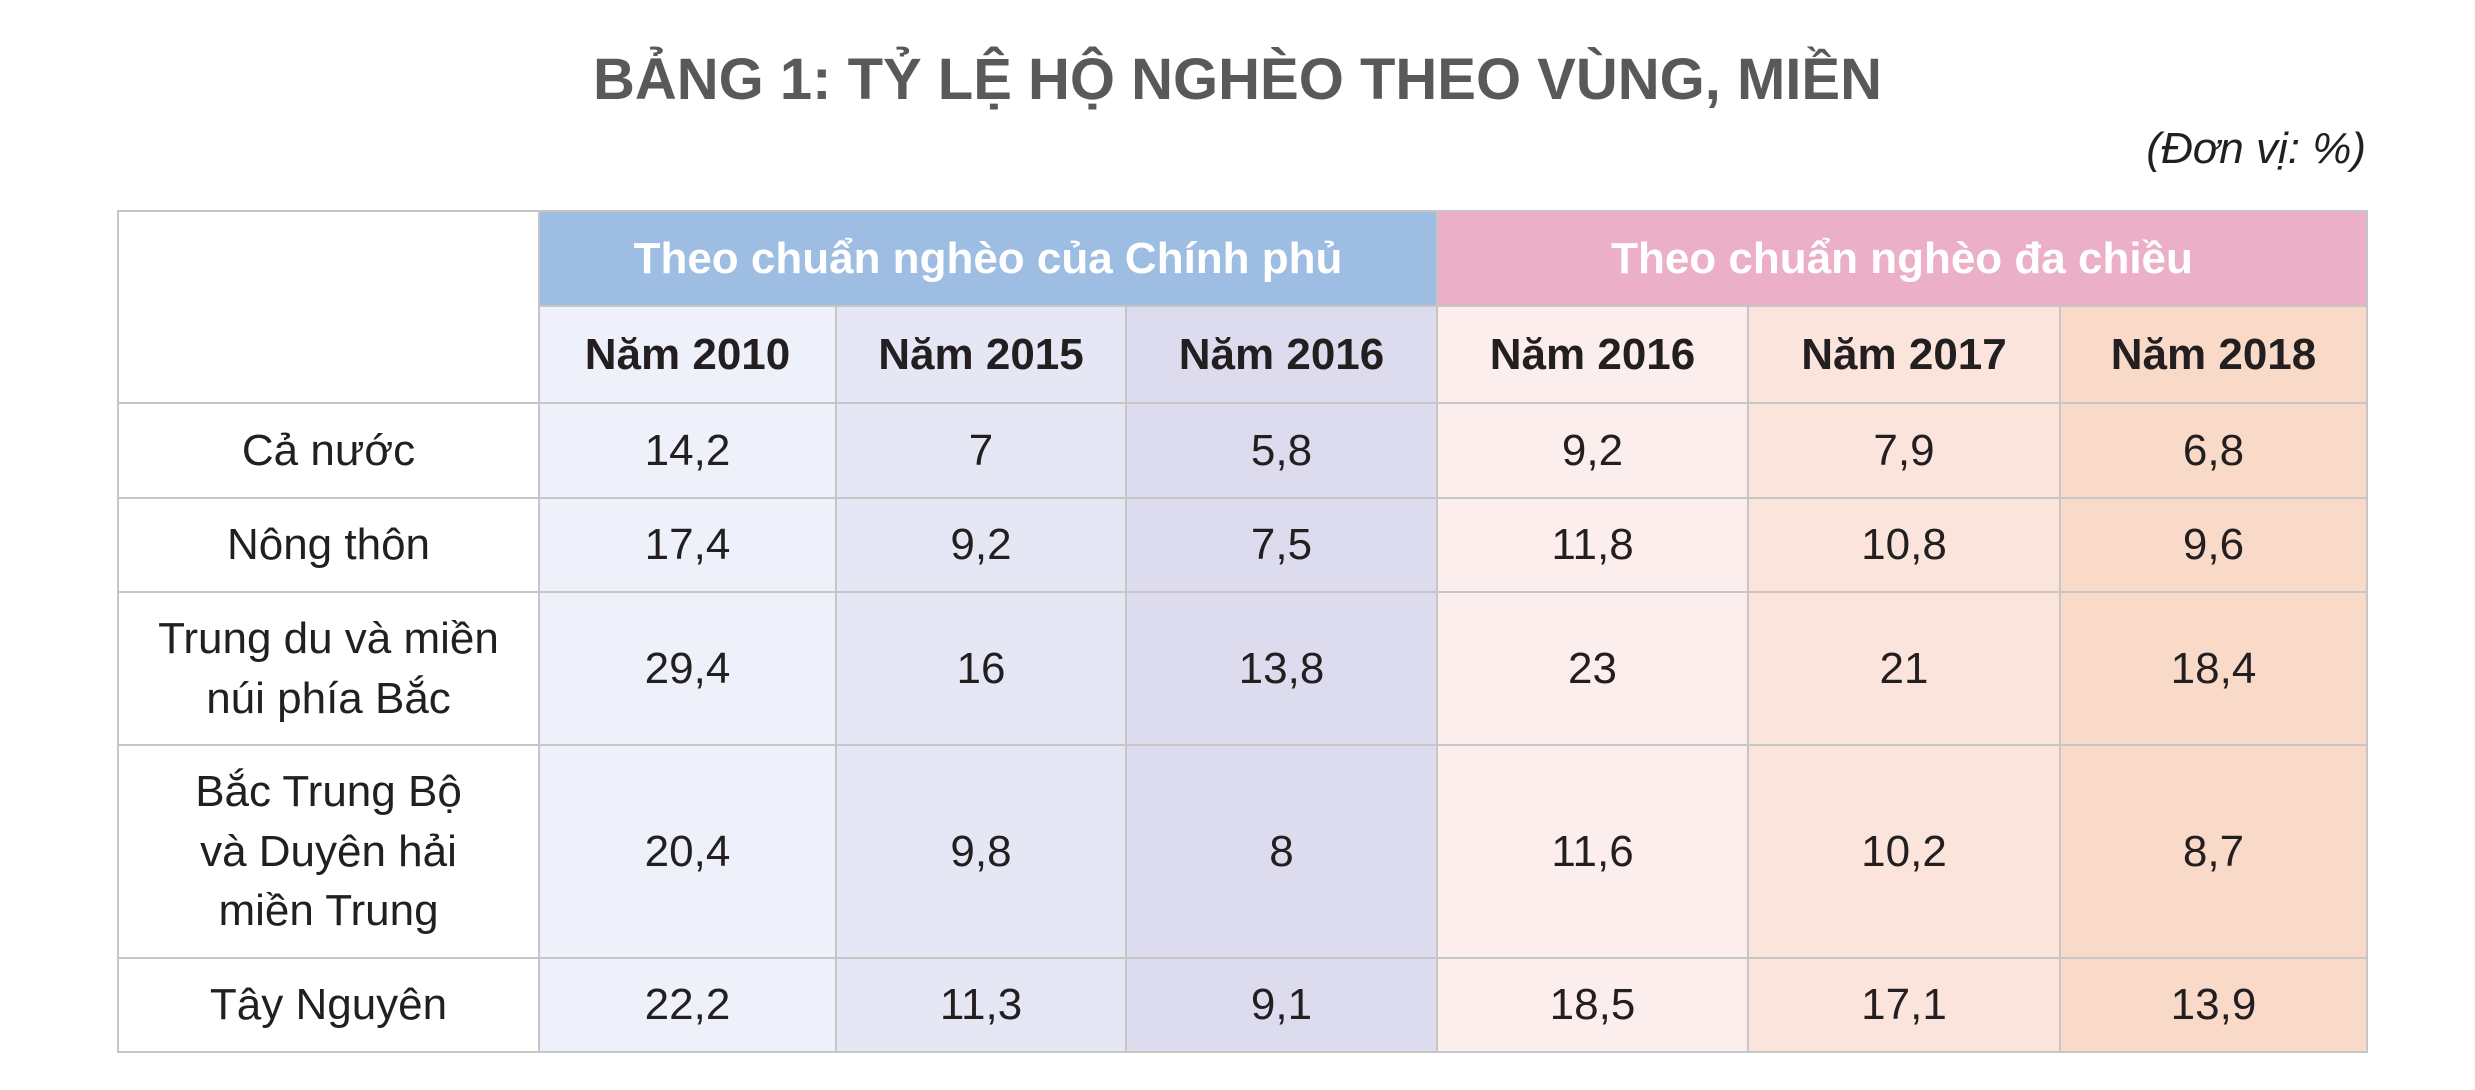 Image resolution: width=2475 pixels, height=1090 pixels. Describe the element at coordinates (687, 851) in the screenshot. I see `value-cell: 20,4` at that location.